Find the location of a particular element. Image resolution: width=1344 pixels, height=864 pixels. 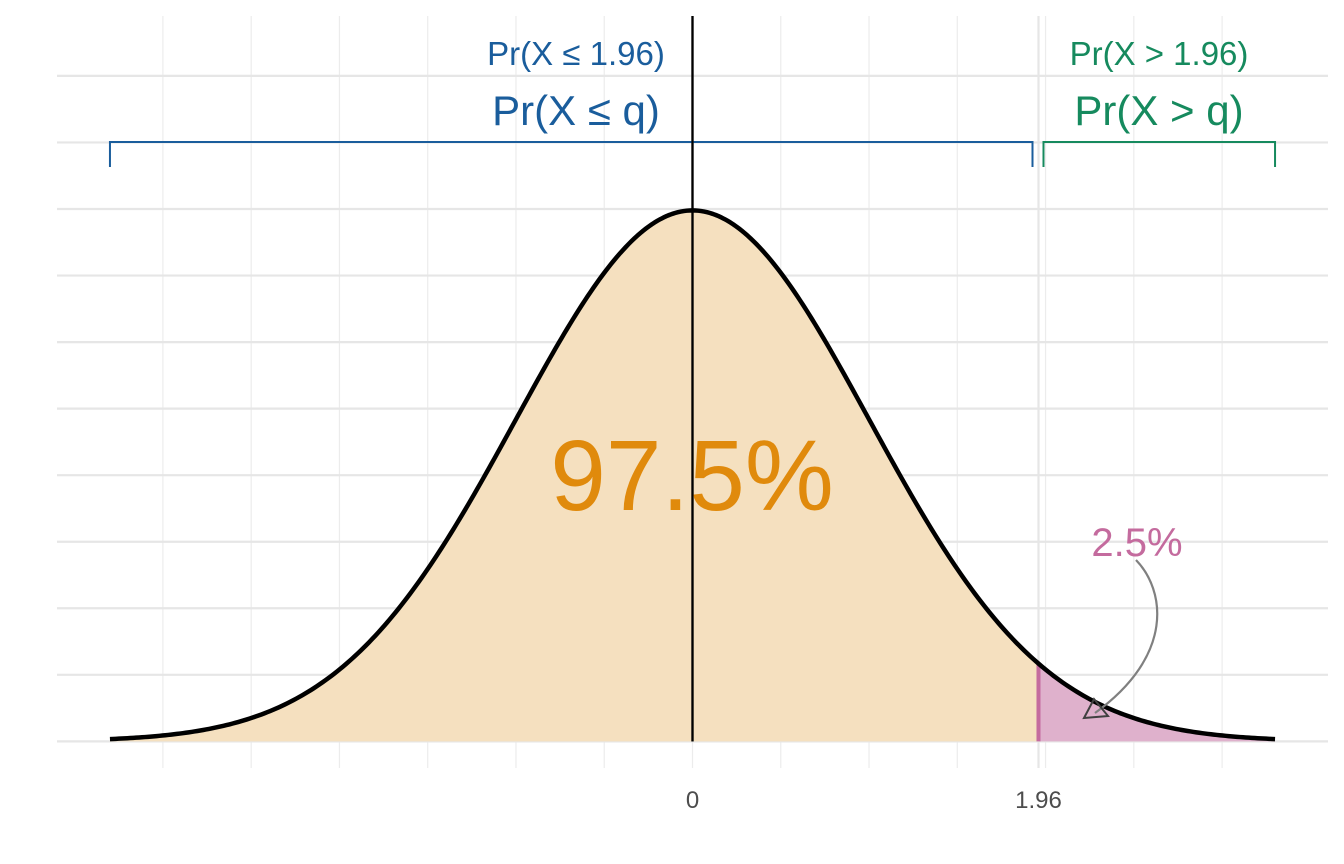

bracket-label: Pr(X > q) is located at coordinates (1158, 110).